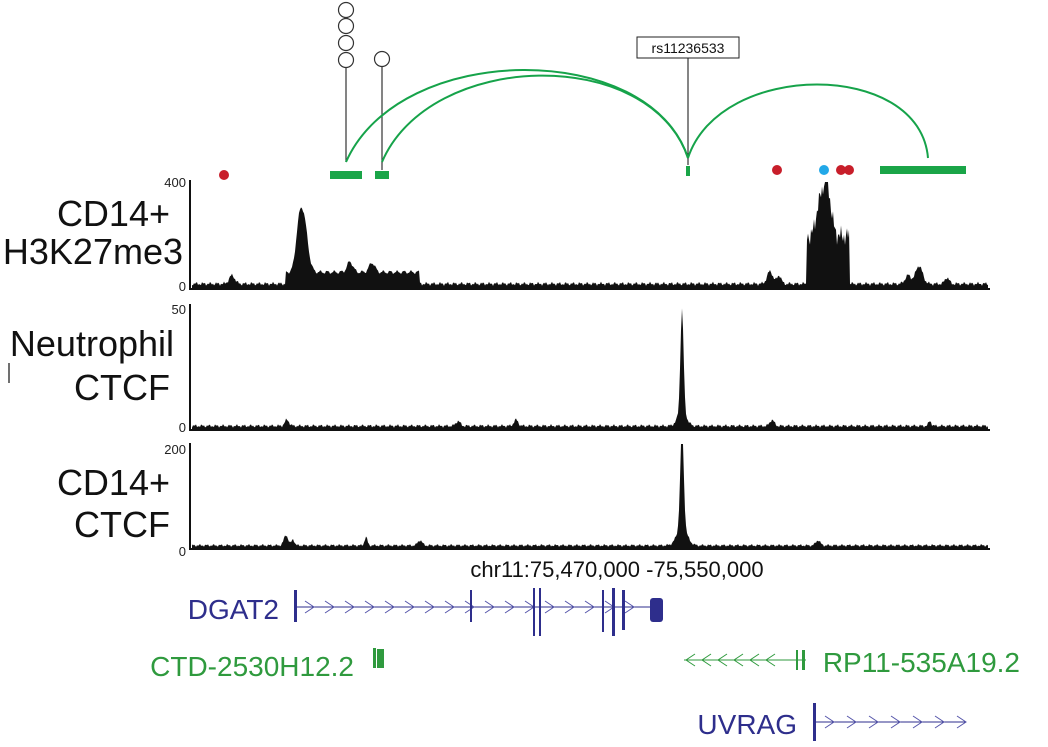  I want to click on track-3-scale-max: 200, so click(175, 449).